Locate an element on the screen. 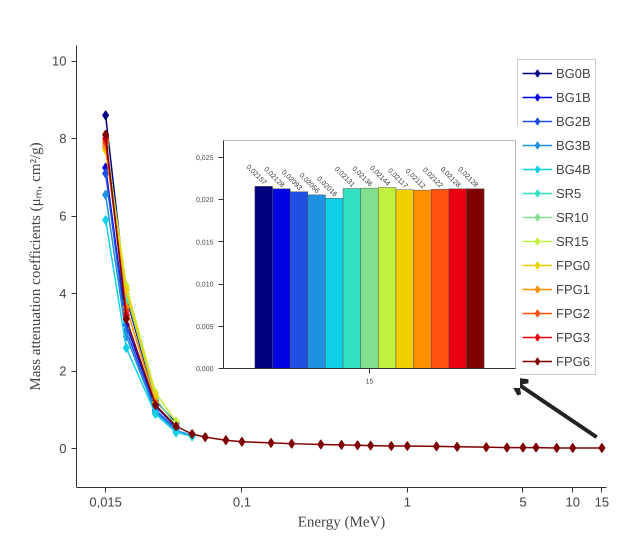 The image size is (635, 553). x-tick-label: 5 is located at coordinates (523, 502).